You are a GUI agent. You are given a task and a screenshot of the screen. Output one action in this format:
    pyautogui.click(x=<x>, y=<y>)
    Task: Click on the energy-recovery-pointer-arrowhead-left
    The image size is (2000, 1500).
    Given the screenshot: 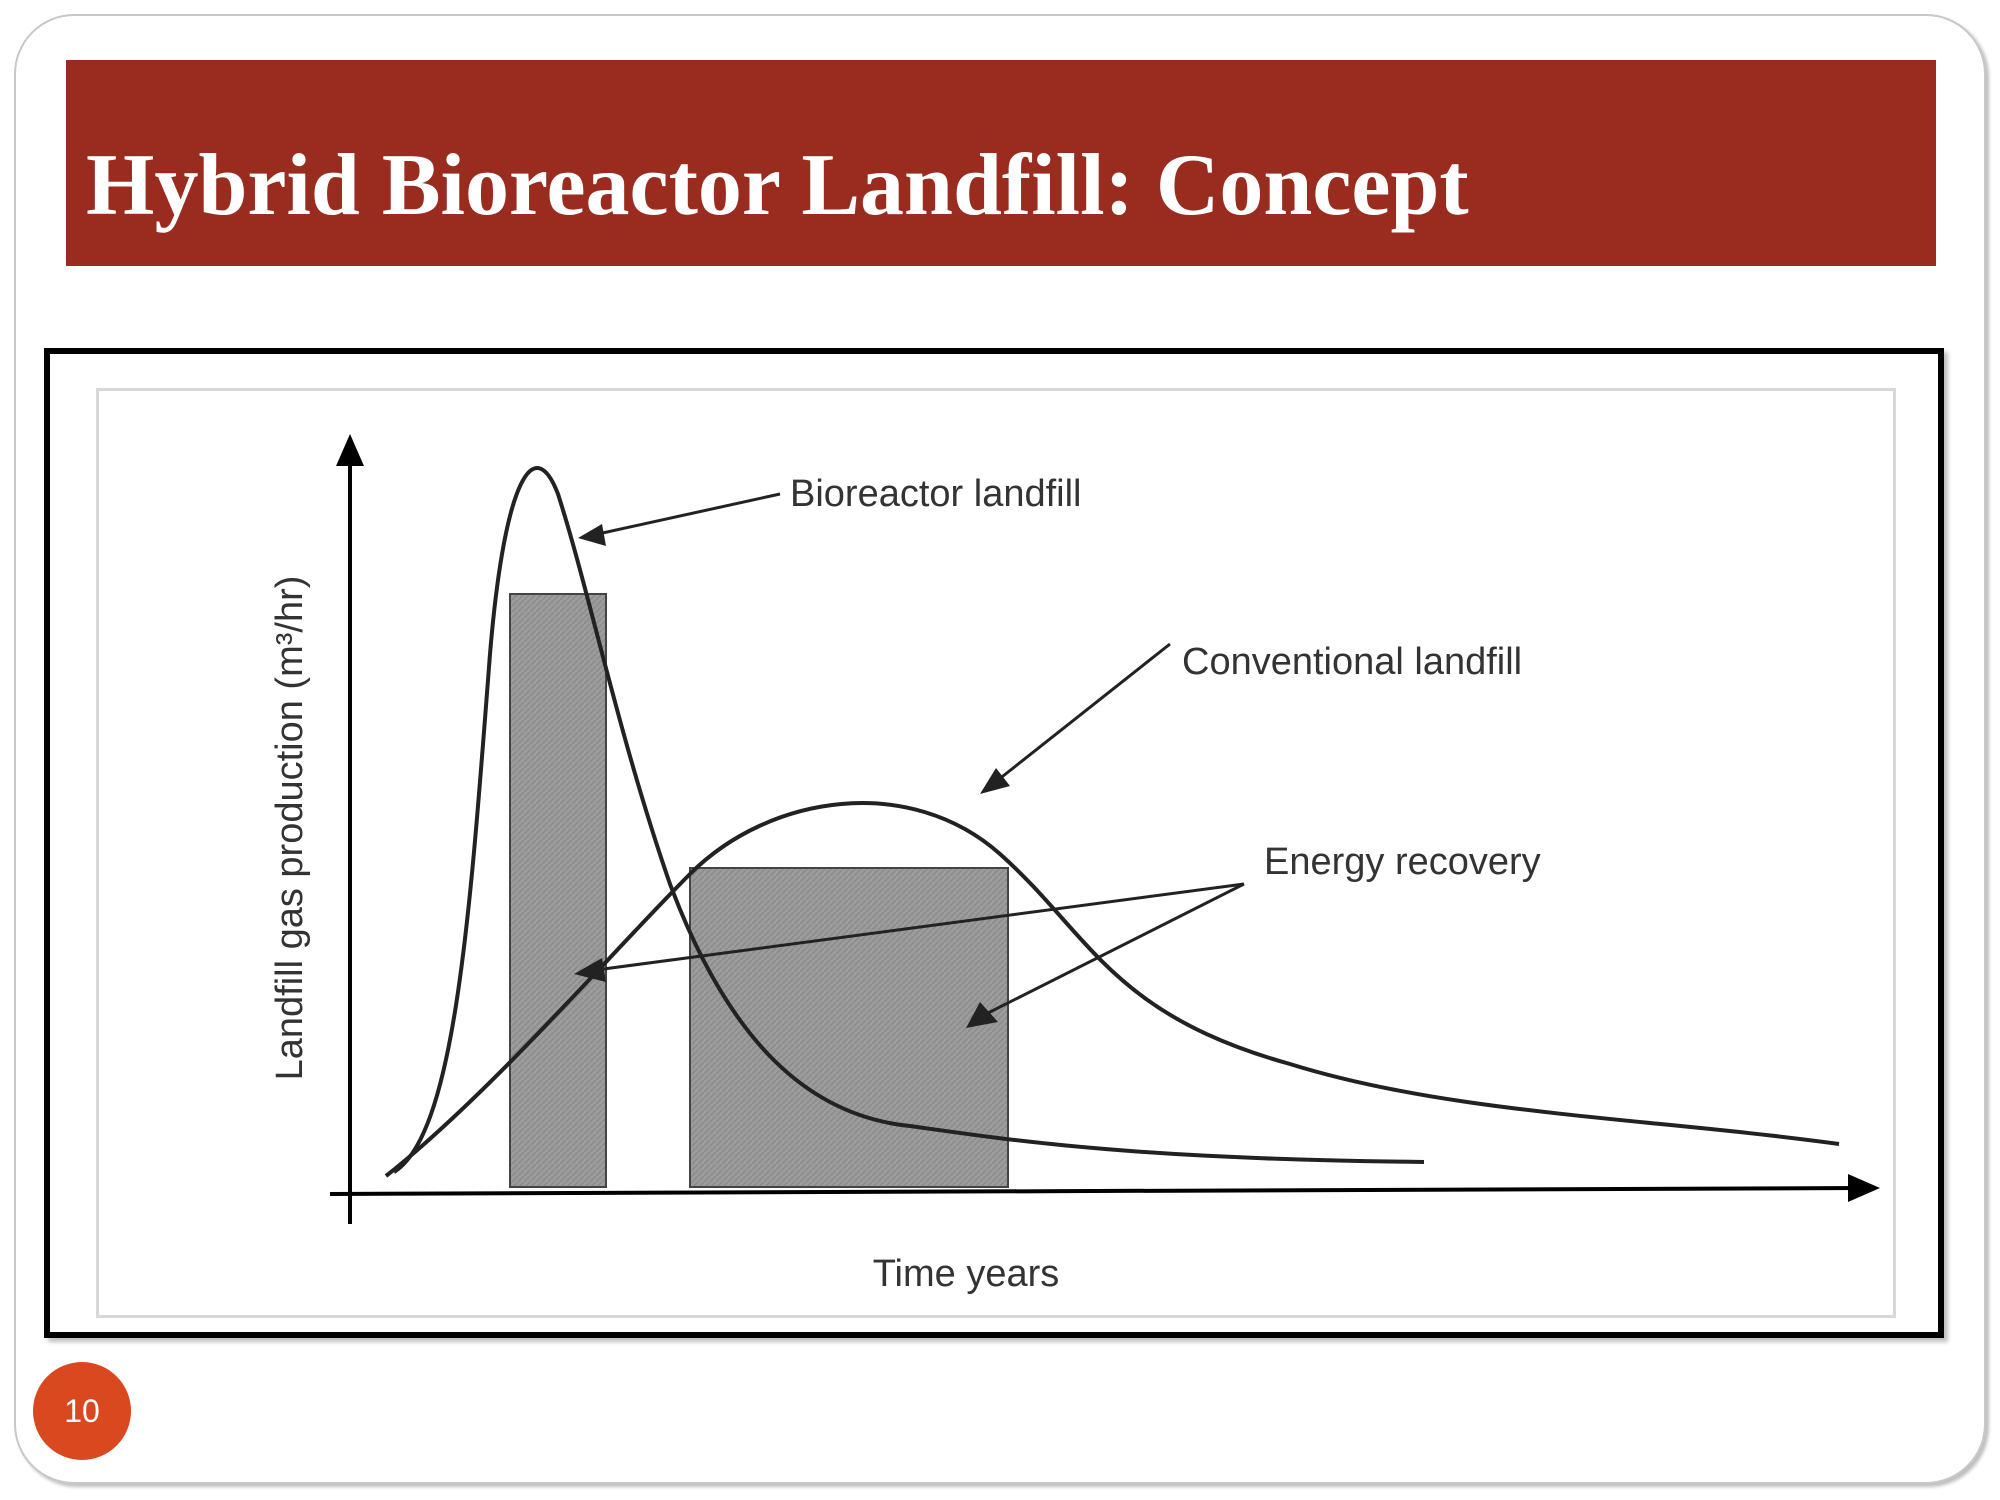 What is the action you would take?
    pyautogui.click(x=590, y=970)
    